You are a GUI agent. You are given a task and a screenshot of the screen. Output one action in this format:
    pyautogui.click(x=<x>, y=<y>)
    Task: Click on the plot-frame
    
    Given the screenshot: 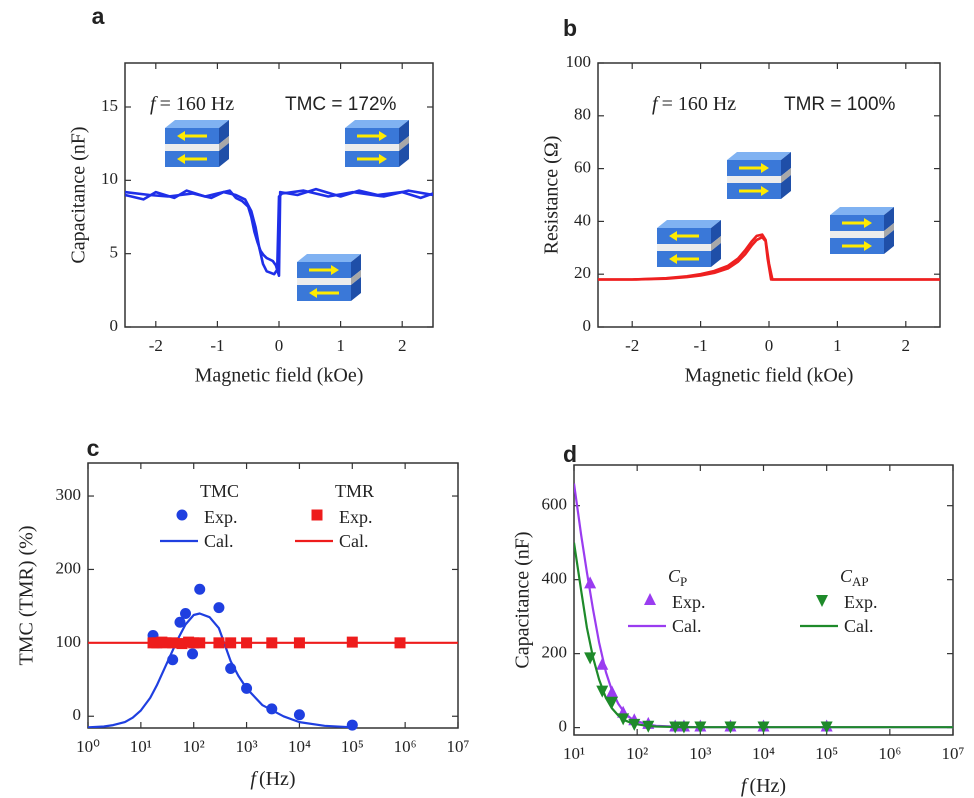 What is the action you would take?
    pyautogui.click(x=273, y=595)
    